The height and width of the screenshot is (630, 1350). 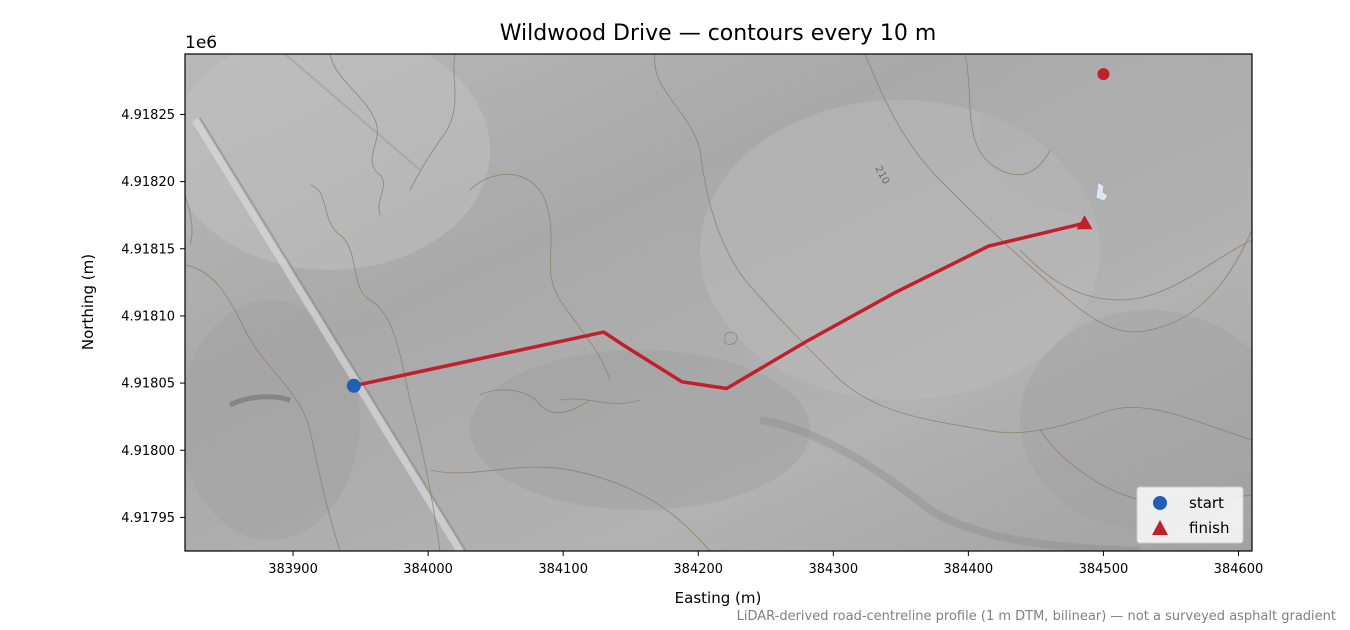 I want to click on extra-point-marker, so click(x=1103, y=74).